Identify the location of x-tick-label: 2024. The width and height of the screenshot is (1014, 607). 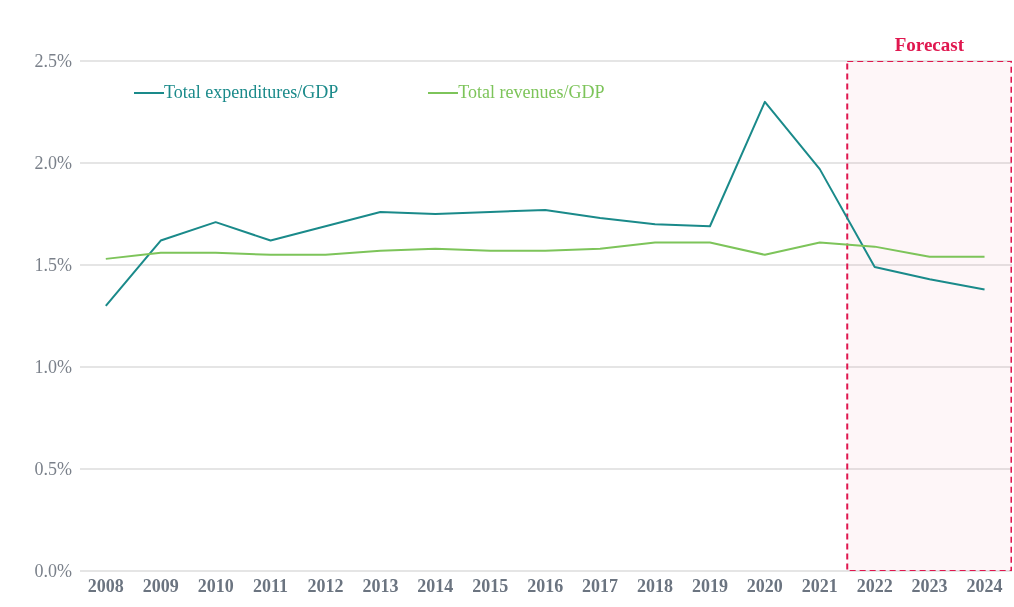
(984, 585).